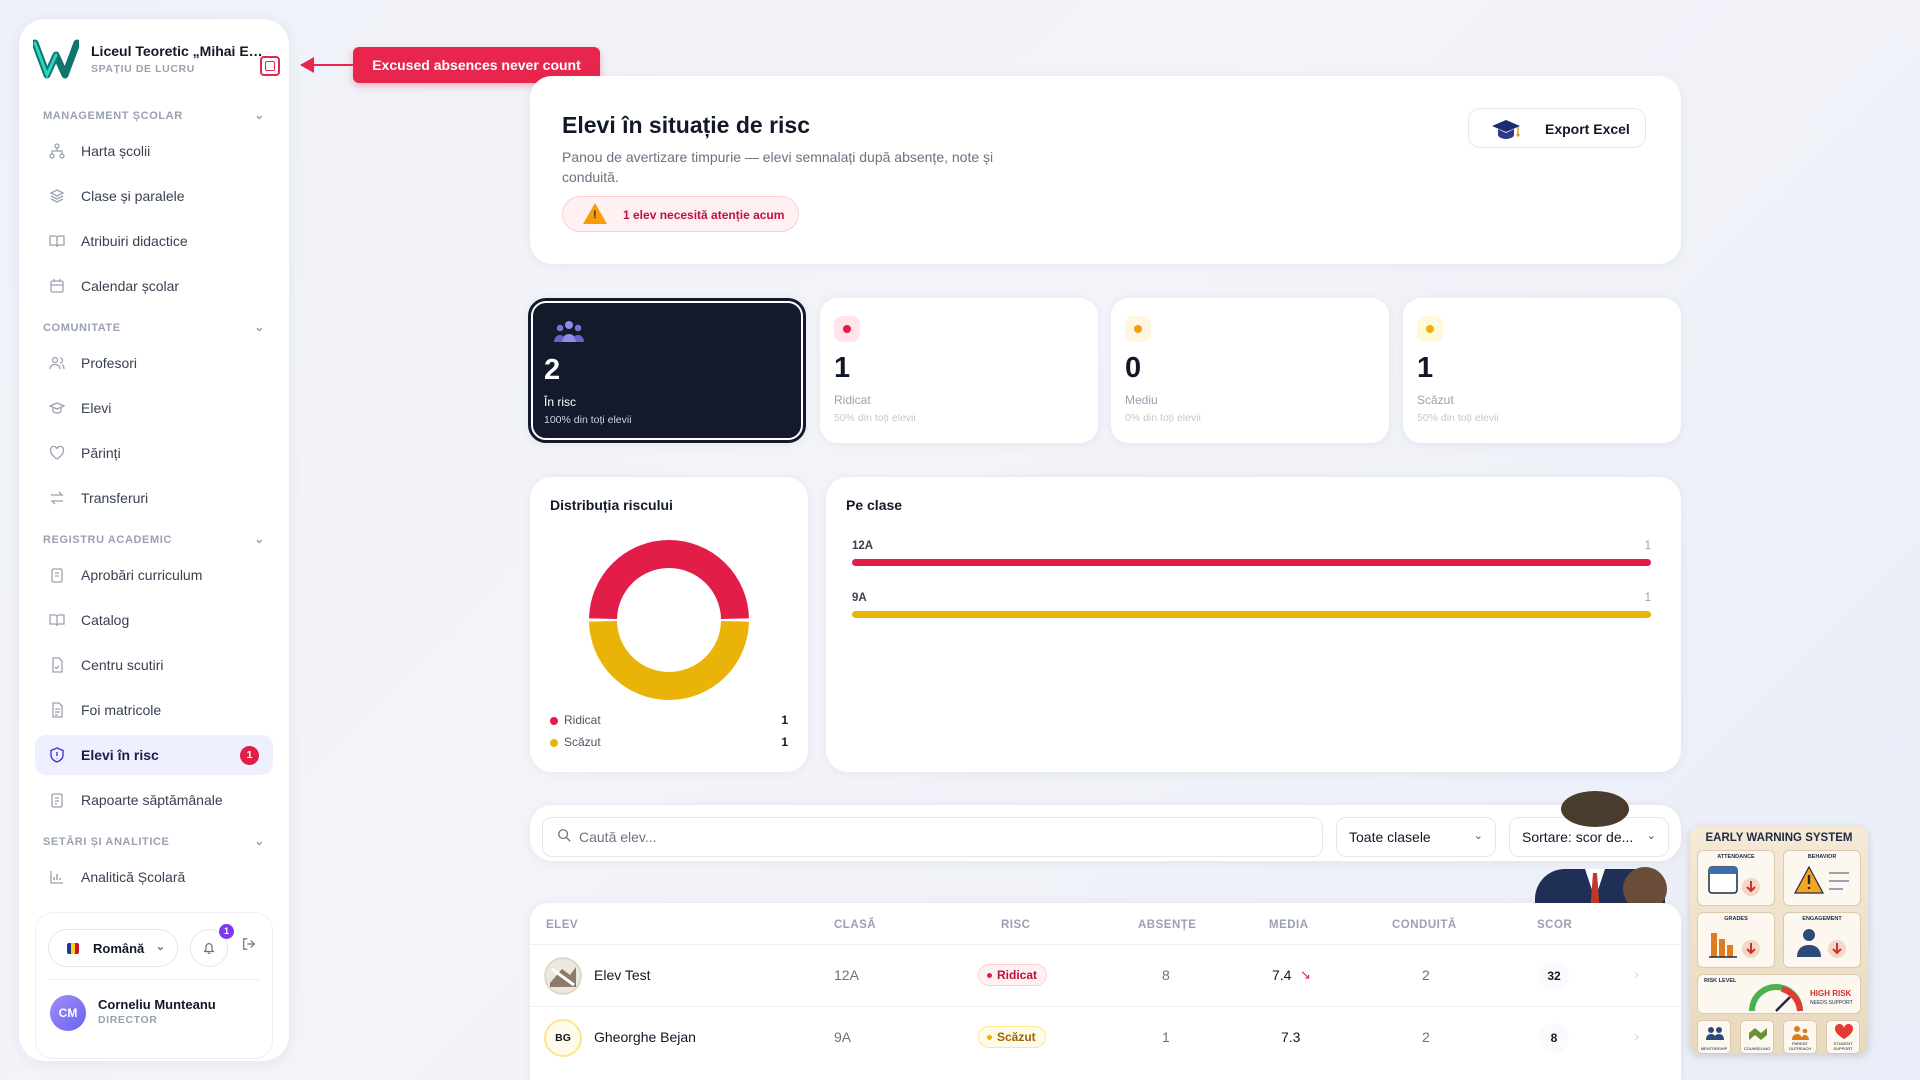 Image resolution: width=1920 pixels, height=1080 pixels. I want to click on attention-alert: ! 1 elev necesită atenție acum, so click(680, 214).